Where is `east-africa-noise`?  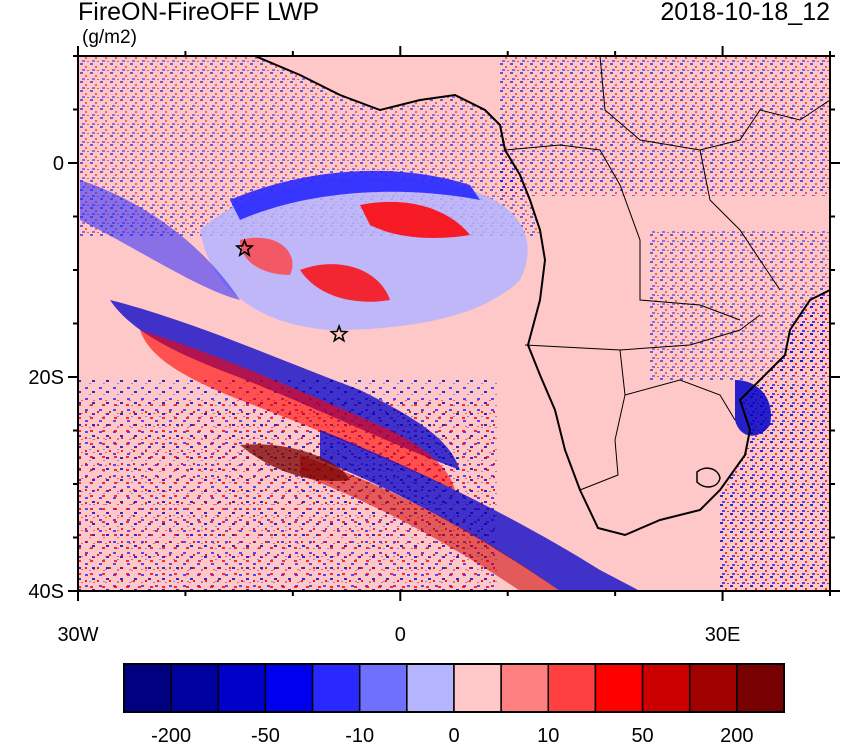 east-africa-noise is located at coordinates (740, 305).